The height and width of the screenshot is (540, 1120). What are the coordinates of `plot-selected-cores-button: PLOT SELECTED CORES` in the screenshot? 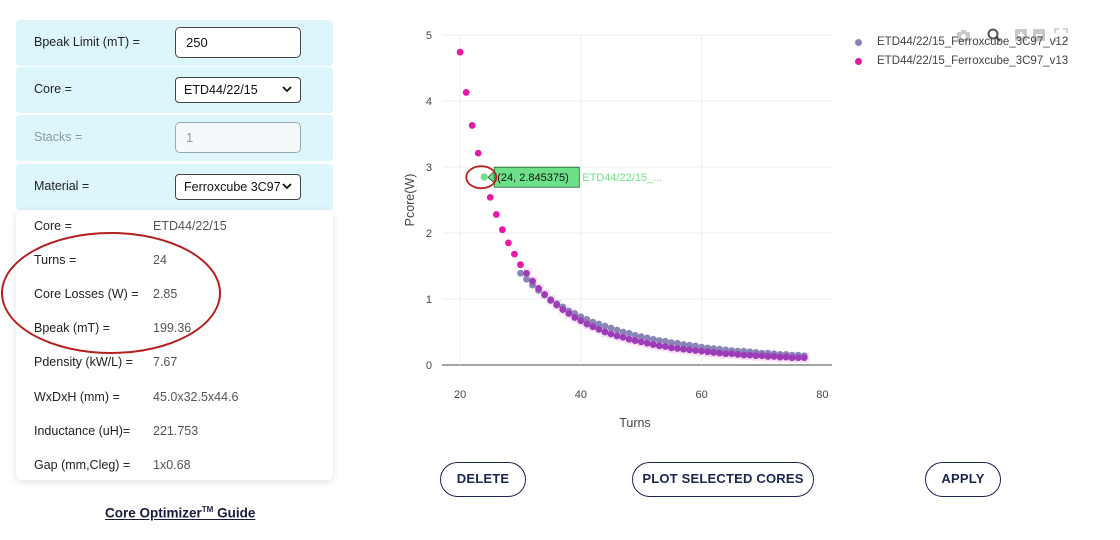 It's located at (723, 479).